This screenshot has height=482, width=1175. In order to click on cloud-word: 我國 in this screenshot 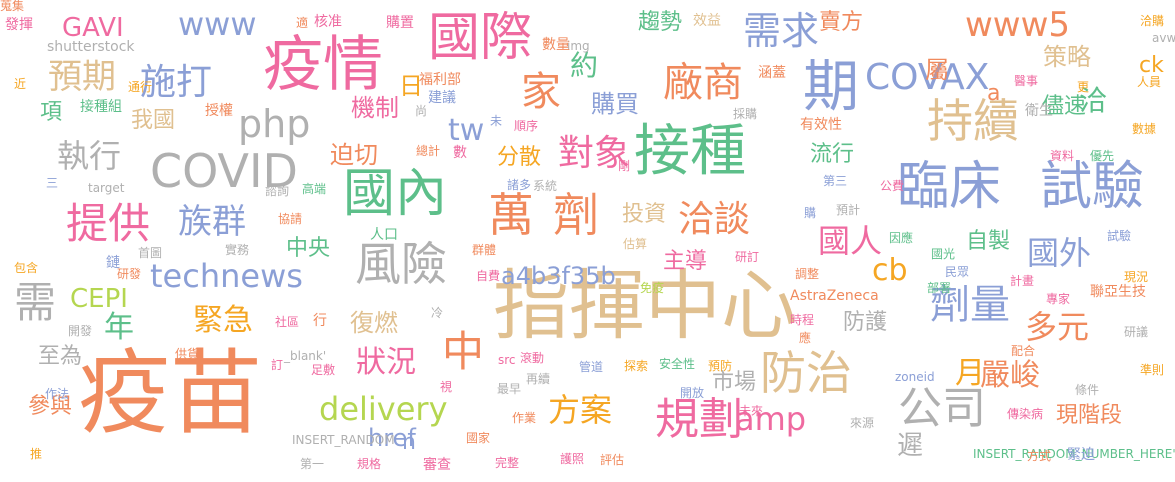, I will do `click(153, 120)`.